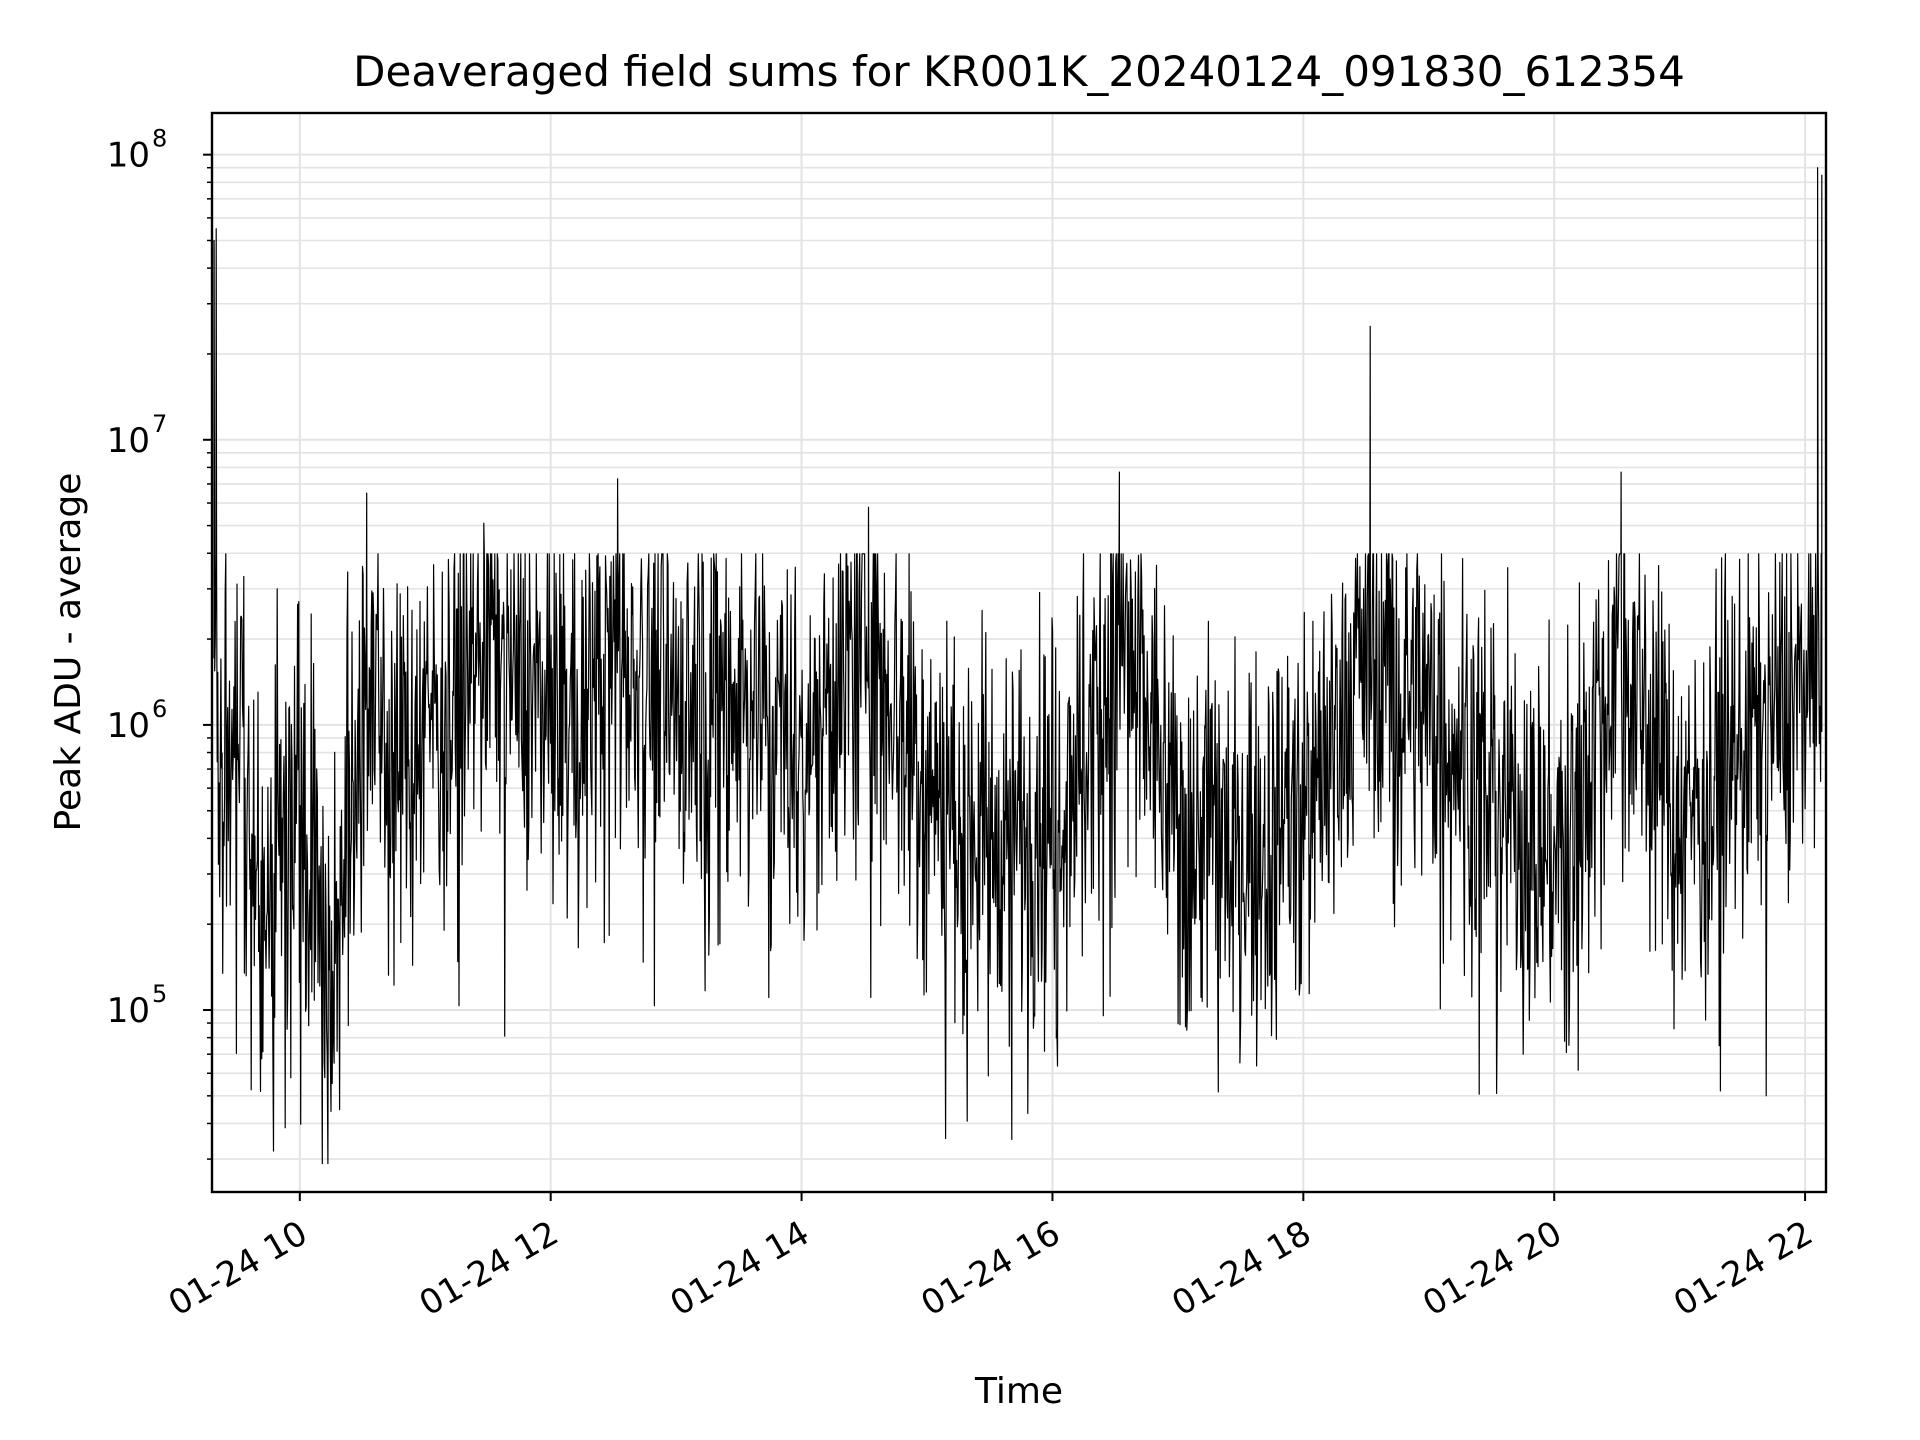 The width and height of the screenshot is (1920, 1440). I want to click on y-tick-exponent: 5, so click(159, 994).